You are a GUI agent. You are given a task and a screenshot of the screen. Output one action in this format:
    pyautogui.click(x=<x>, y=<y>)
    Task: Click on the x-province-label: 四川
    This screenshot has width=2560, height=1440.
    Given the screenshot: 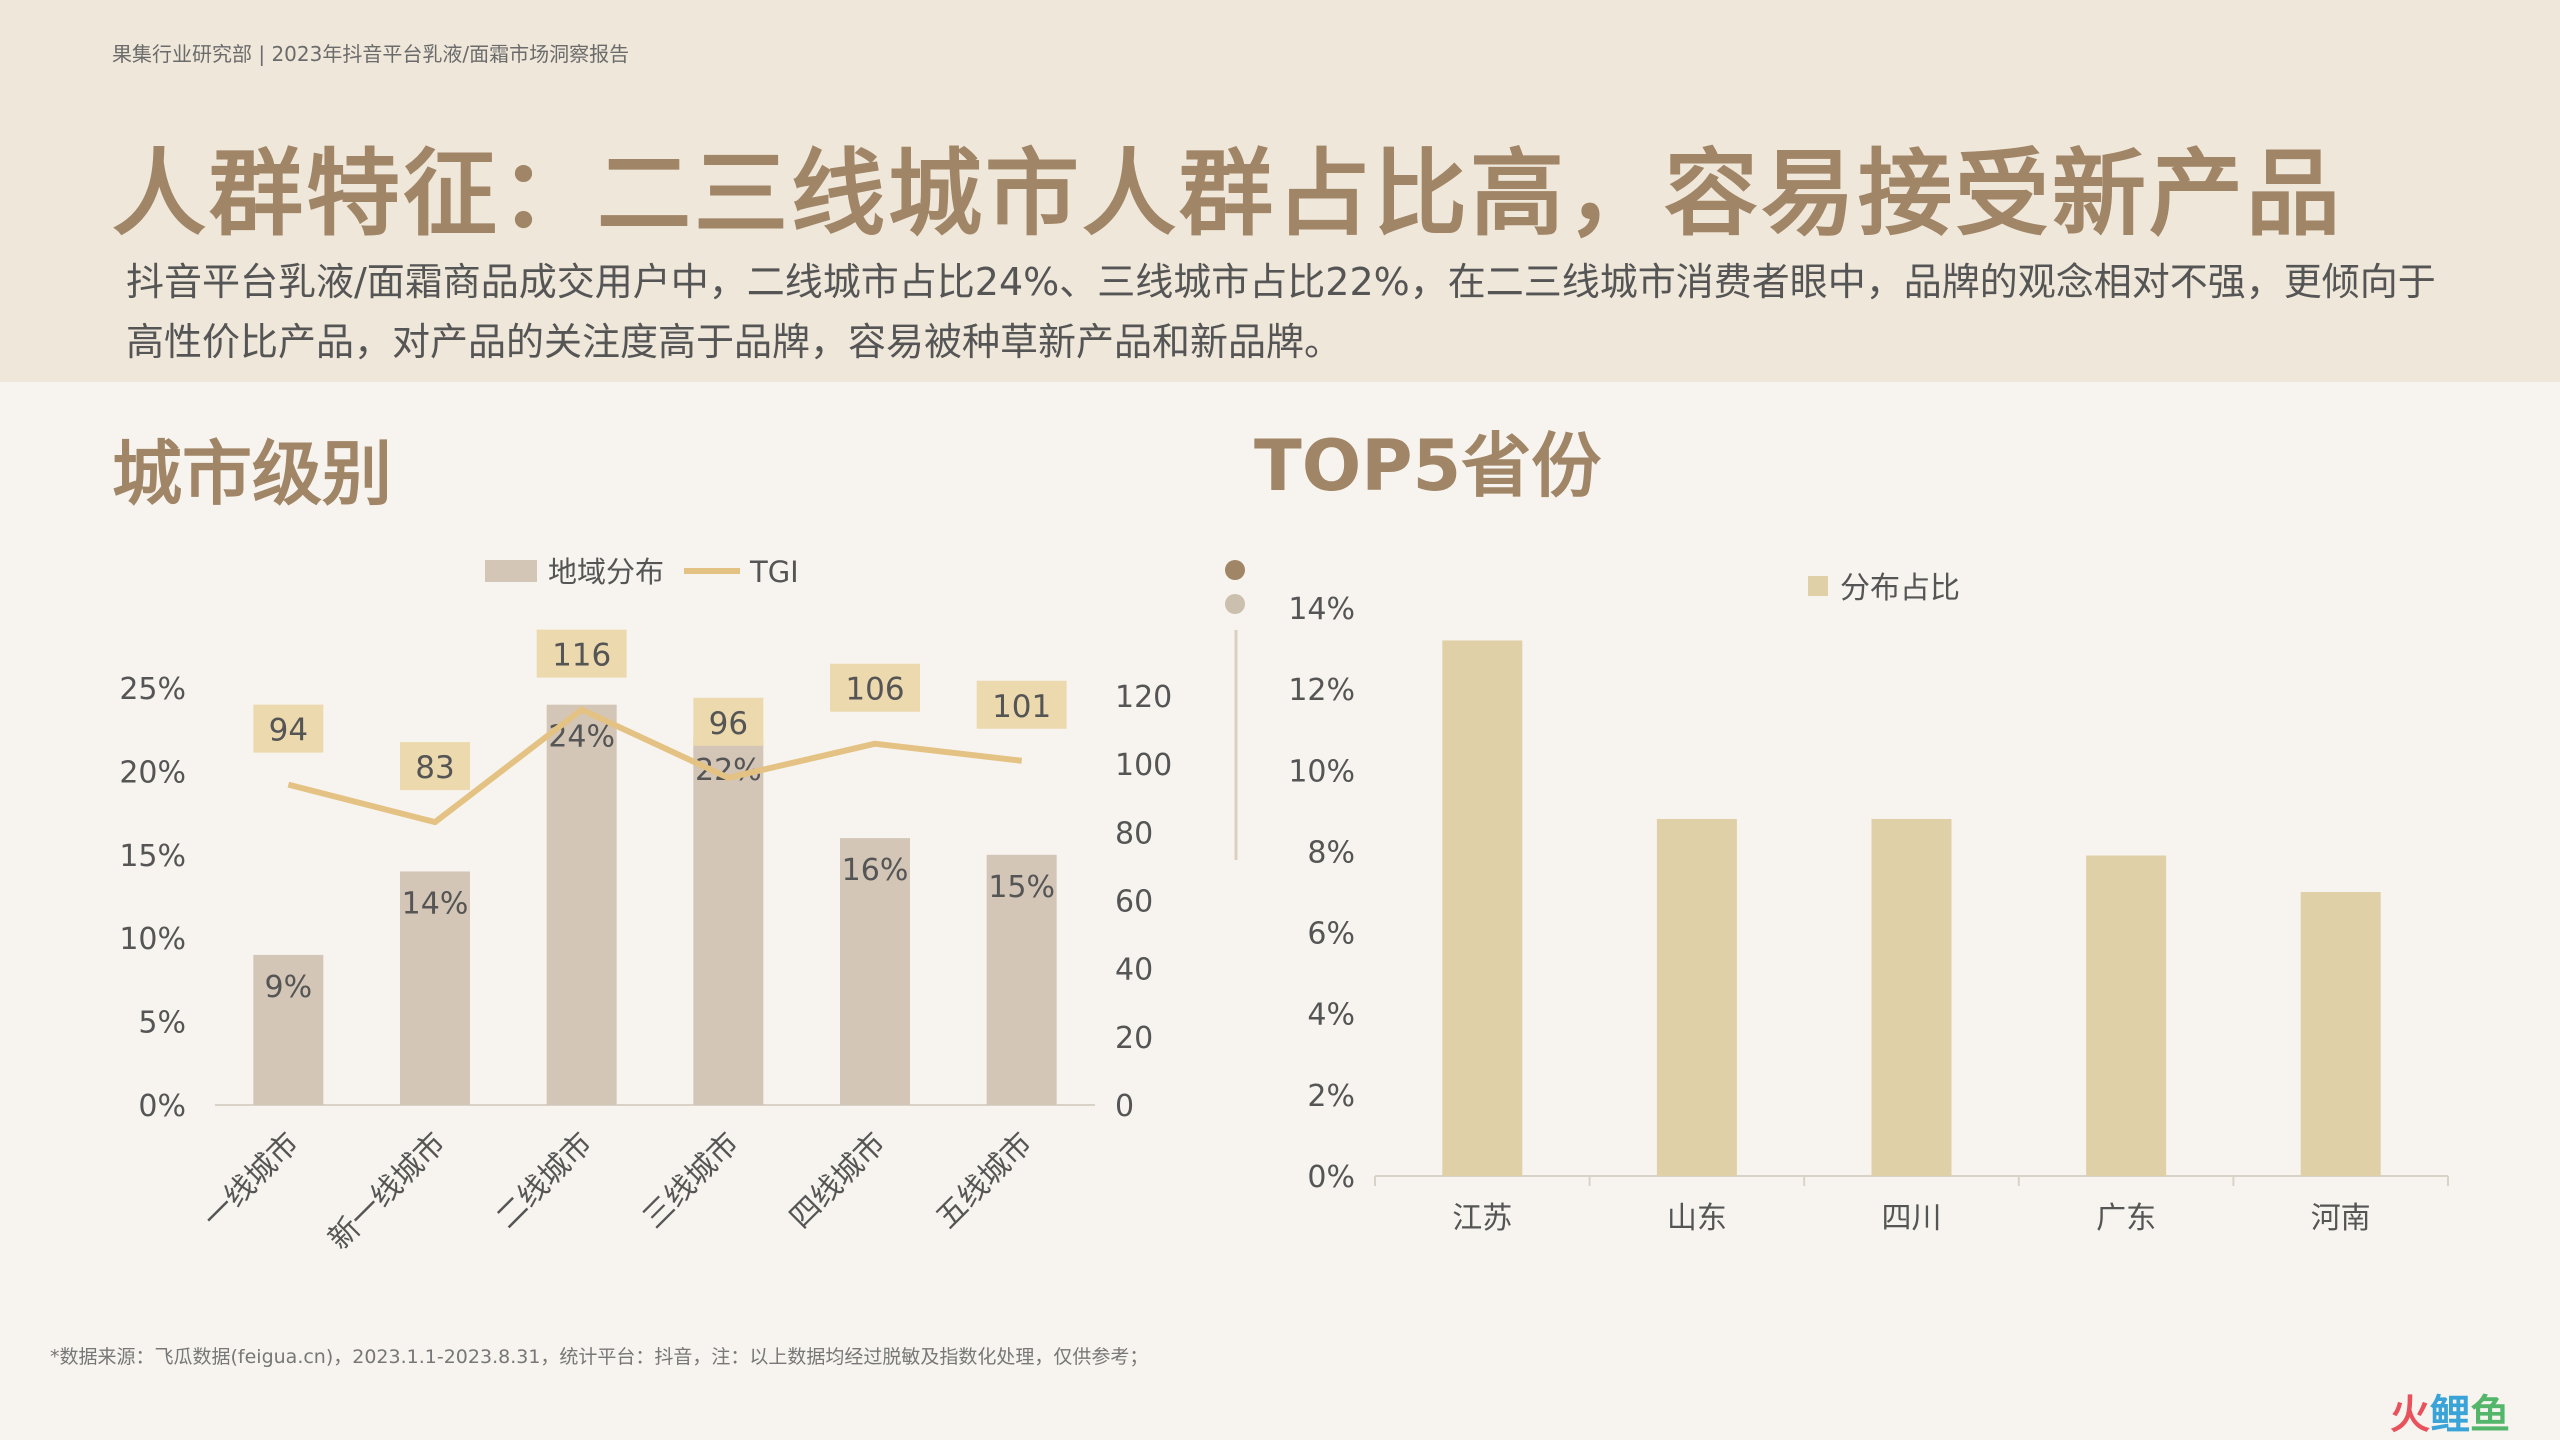 What is the action you would take?
    pyautogui.click(x=1912, y=1218)
    